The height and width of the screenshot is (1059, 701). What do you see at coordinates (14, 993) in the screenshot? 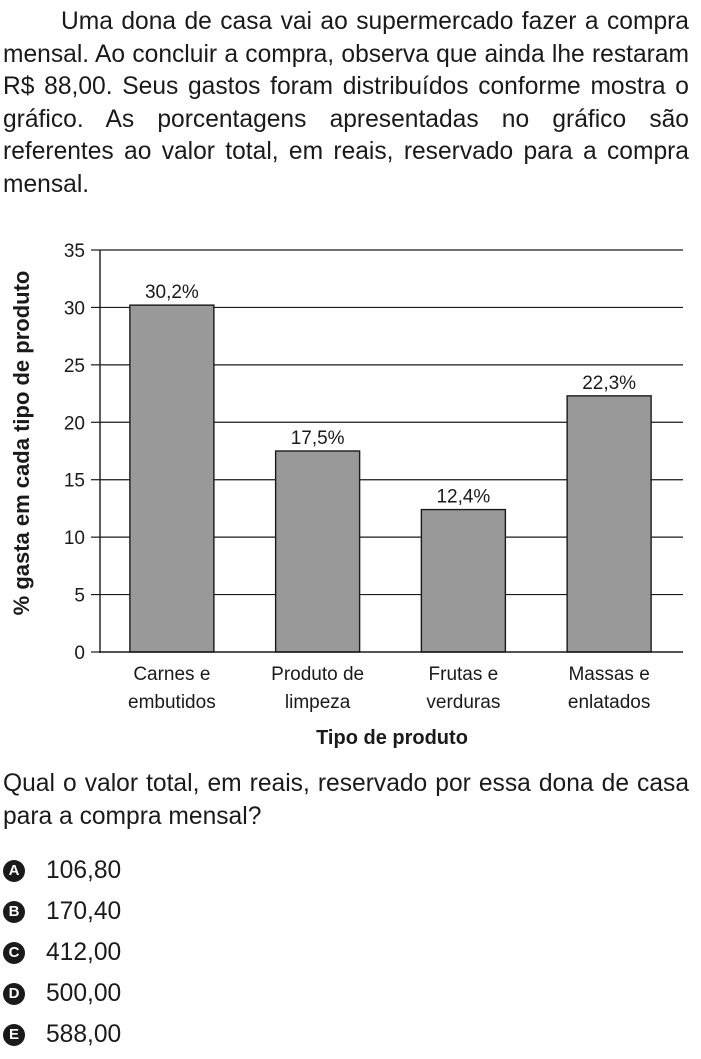
I see `option-letter-badge: D` at bounding box center [14, 993].